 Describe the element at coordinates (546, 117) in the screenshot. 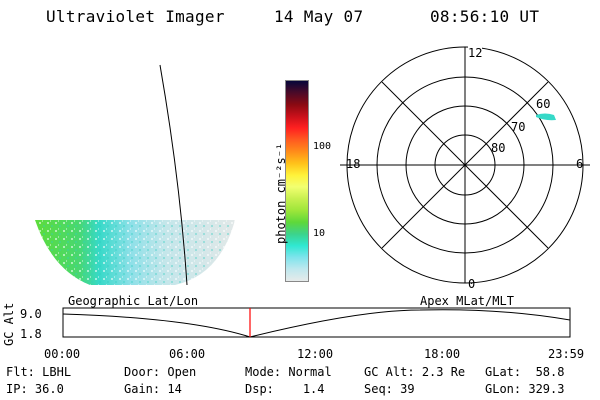

I see `polar-aurora-patch` at that location.